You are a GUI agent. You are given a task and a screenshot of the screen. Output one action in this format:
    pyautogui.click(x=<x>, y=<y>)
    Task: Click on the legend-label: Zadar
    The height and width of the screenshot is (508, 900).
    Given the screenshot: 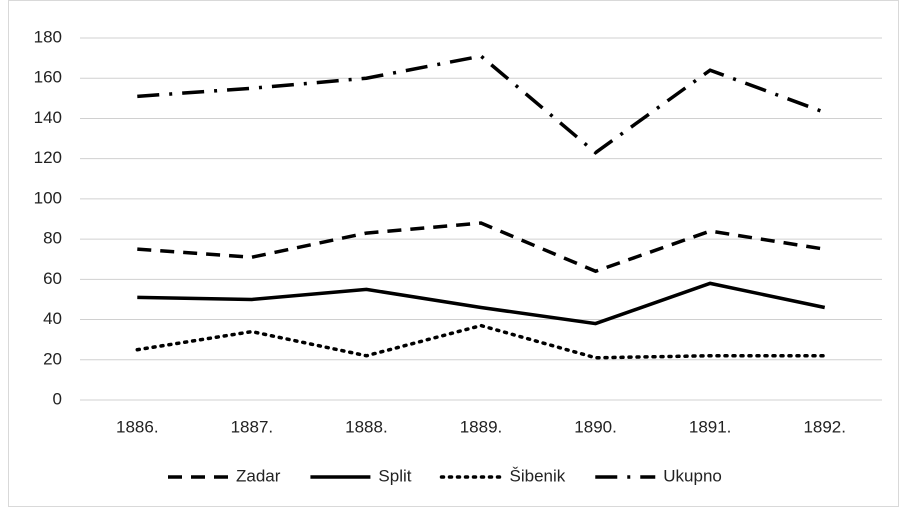 What is the action you would take?
    pyautogui.click(x=258, y=475)
    